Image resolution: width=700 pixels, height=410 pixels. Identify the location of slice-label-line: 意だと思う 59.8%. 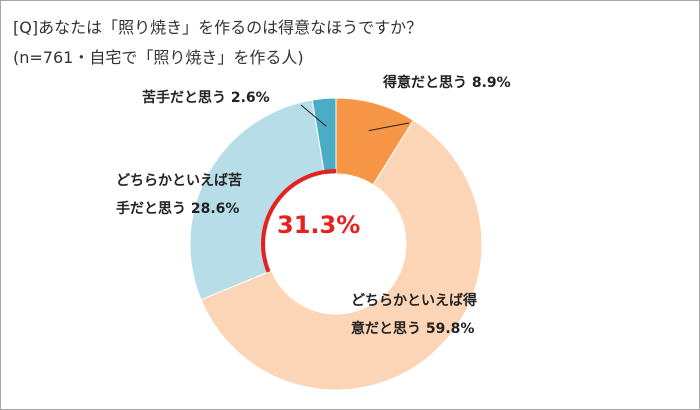
(412, 328).